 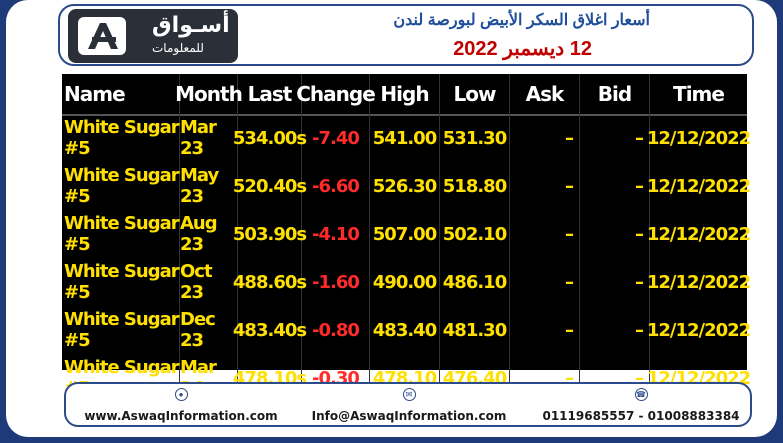 What do you see at coordinates (522, 49) in the screenshot?
I see `page-date: 12 ديسمبر 2022` at bounding box center [522, 49].